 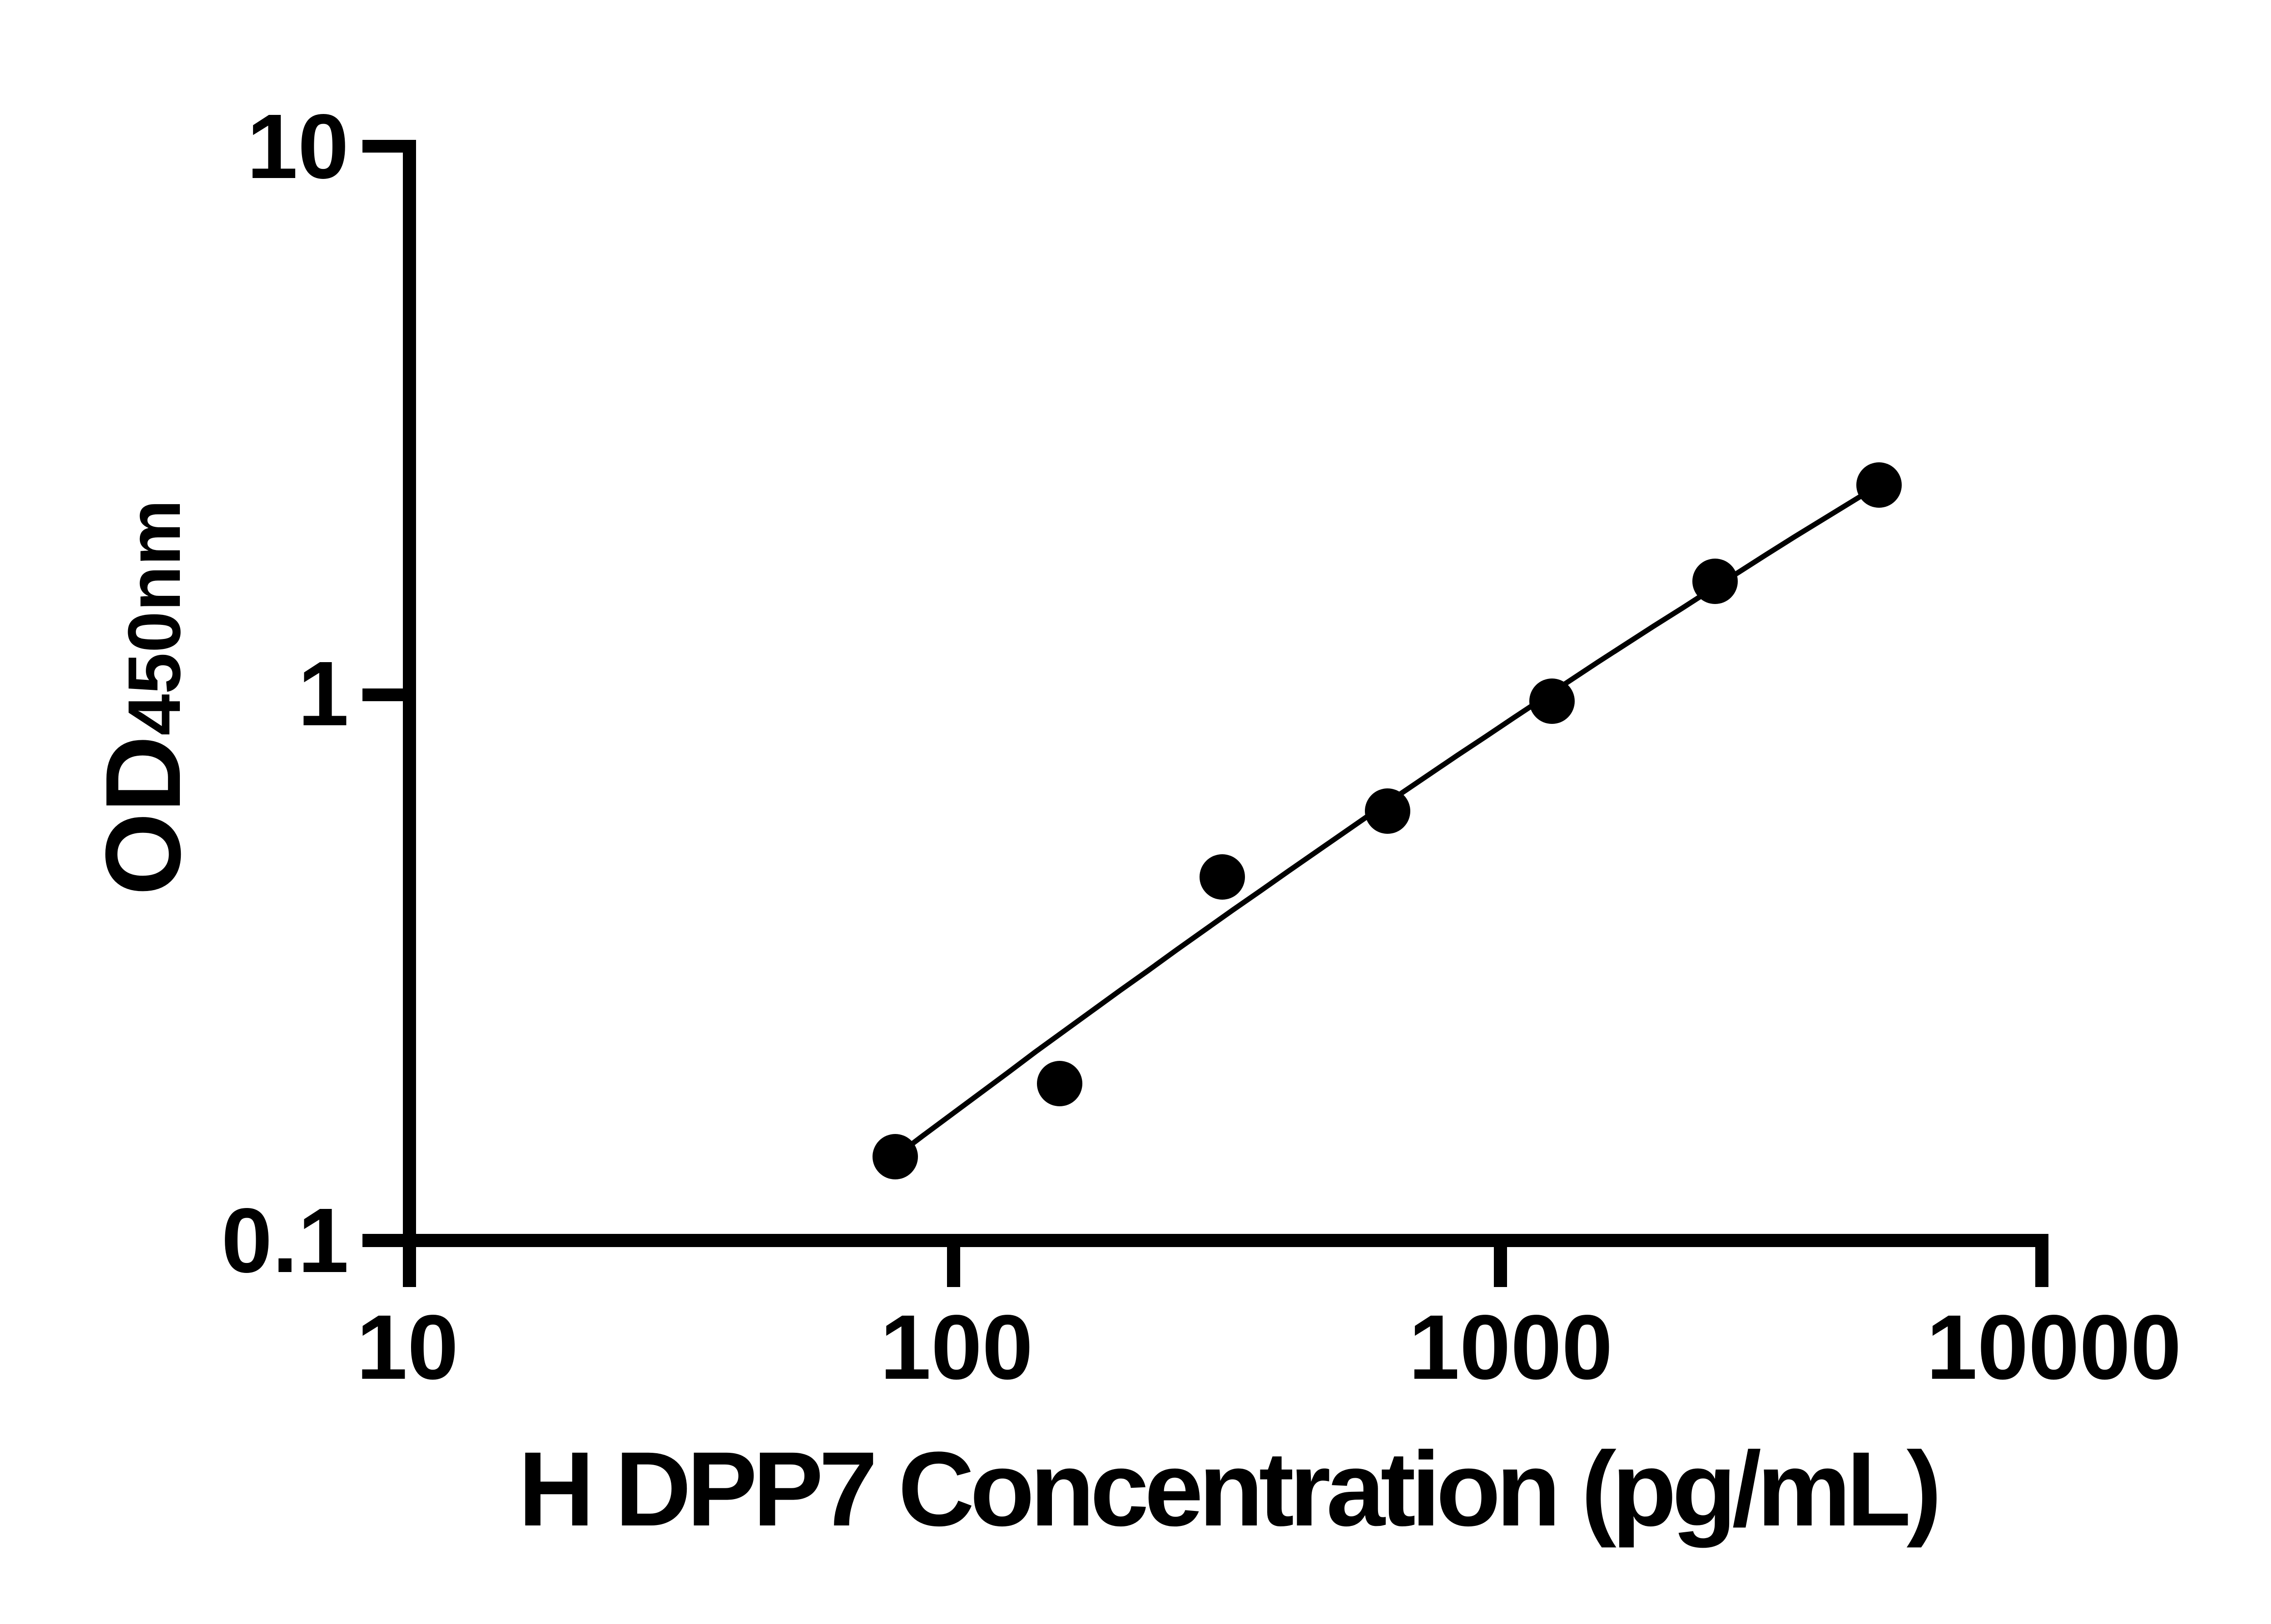 I want to click on svg-text: 0.1, so click(x=285, y=1240).